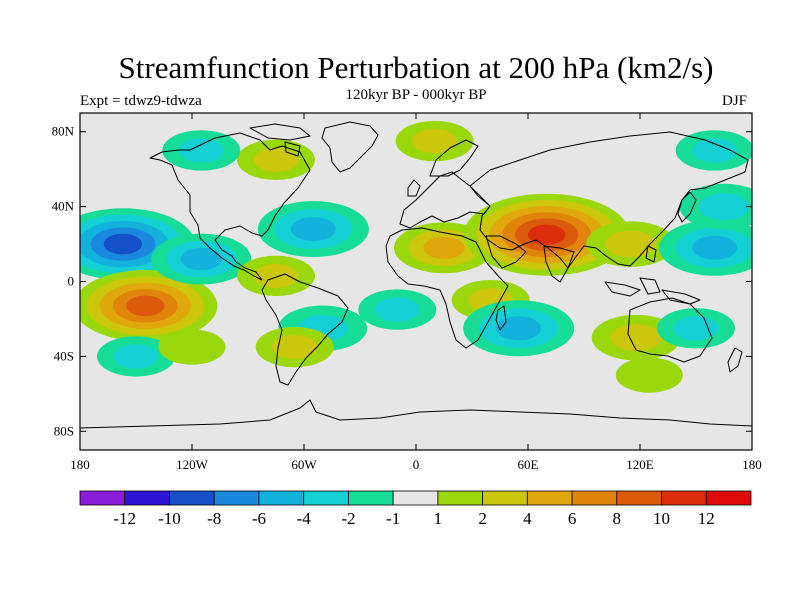 This screenshot has height=600, width=800. What do you see at coordinates (445, 200) in the screenshot?
I see `coastline-europe` at bounding box center [445, 200].